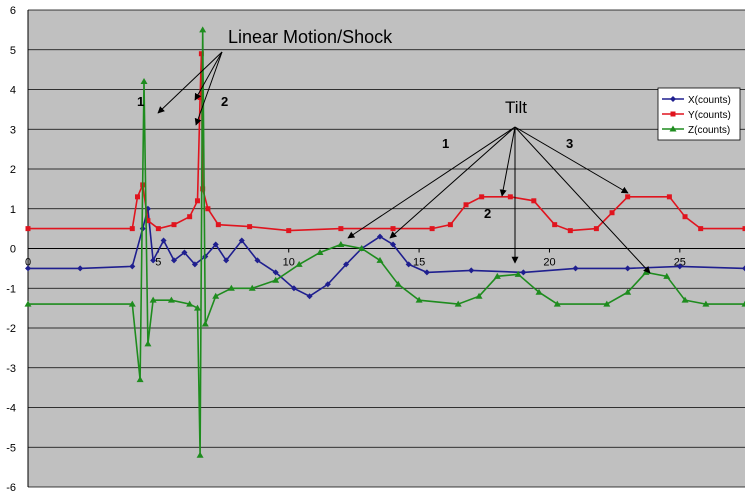 Image resolution: width=745 pixels, height=495 pixels. What do you see at coordinates (549, 263) in the screenshot?
I see `x-tick-label: 20` at bounding box center [549, 263].